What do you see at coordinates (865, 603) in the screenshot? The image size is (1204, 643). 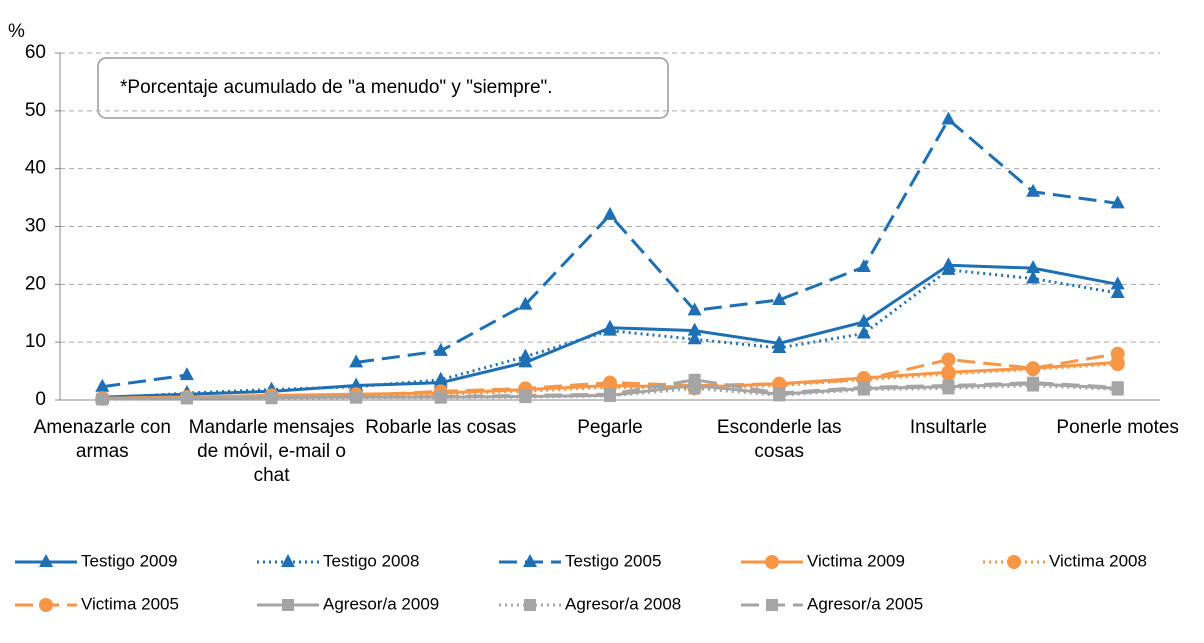 I see `legend-label: Agresor/a 2005` at bounding box center [865, 603].